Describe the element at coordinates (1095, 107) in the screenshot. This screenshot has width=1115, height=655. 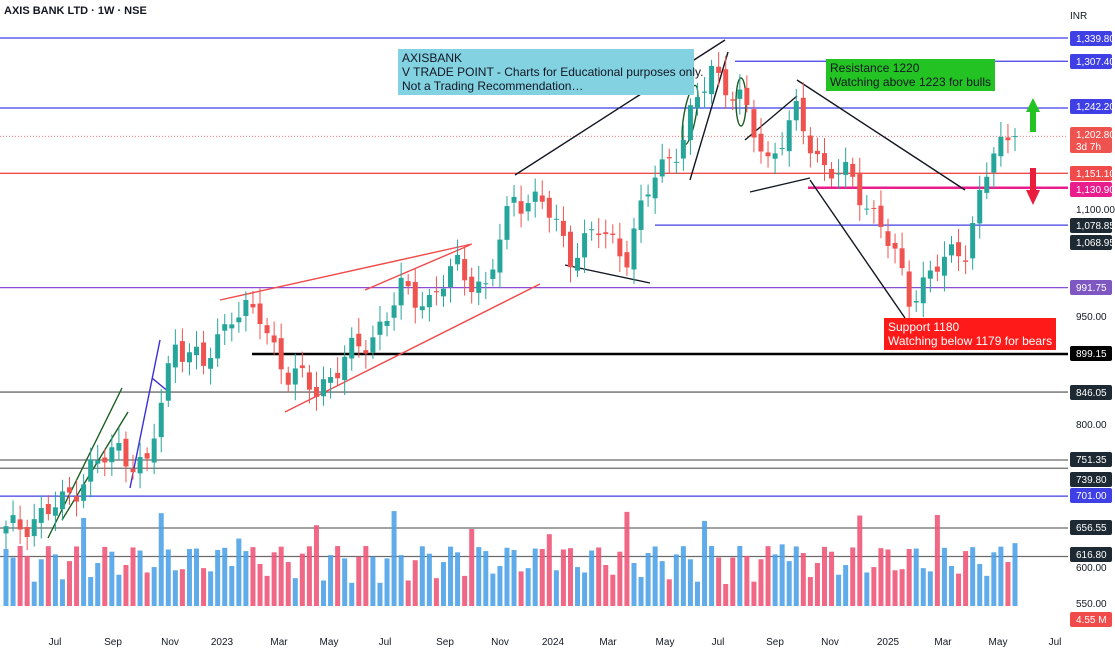
I see `price-label: 1,242.20` at that location.